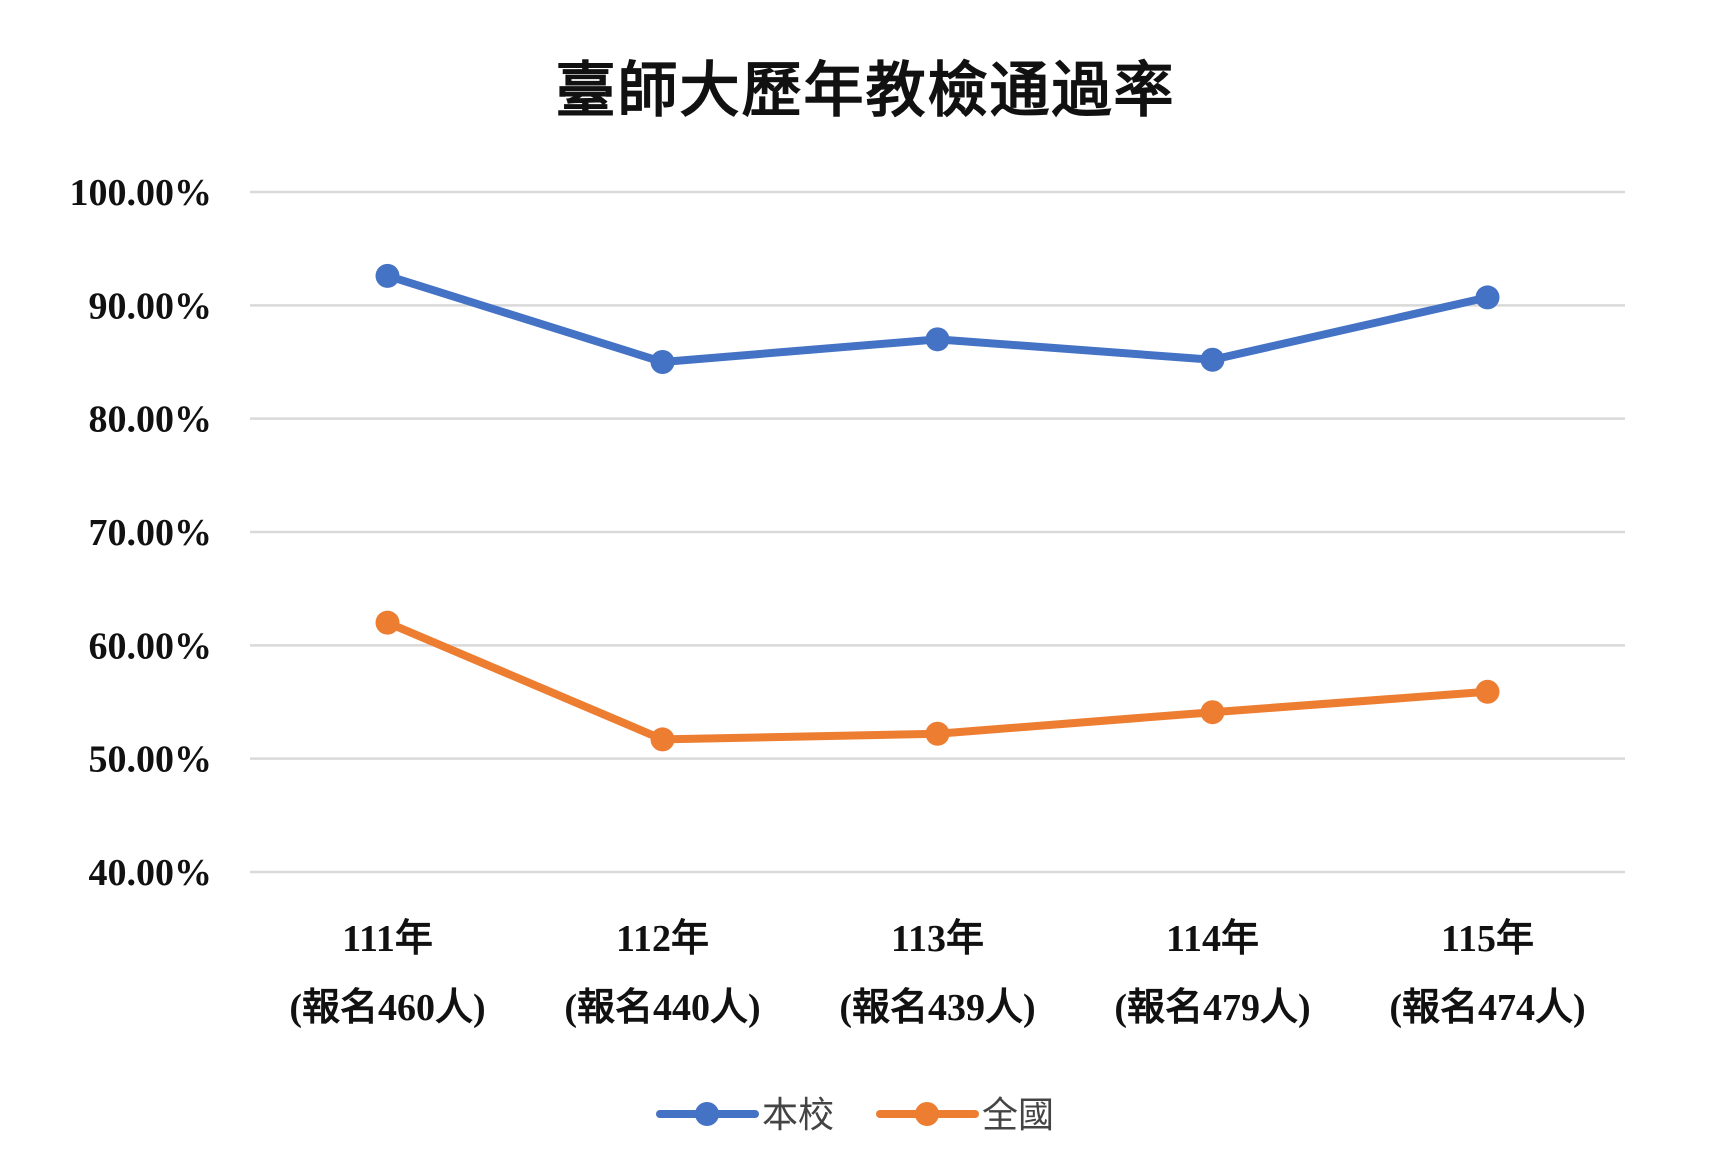 This screenshot has width=1731, height=1154. I want to click on y-tick-label: 40.00%, so click(151, 873).